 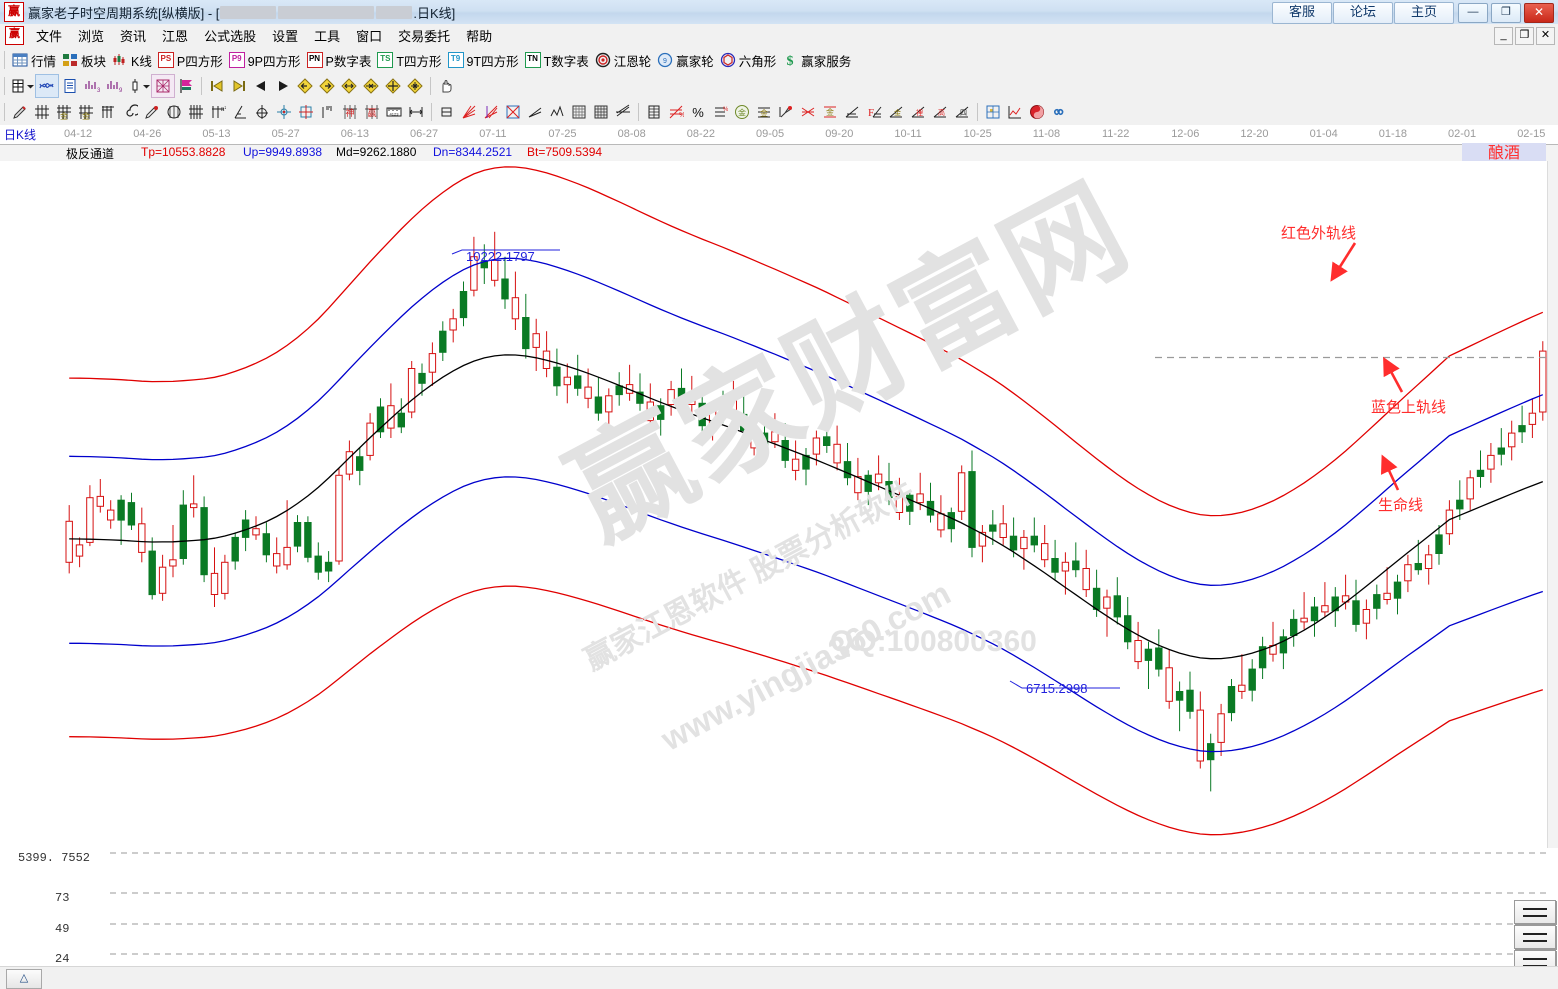 I want to click on menu-item-window: 窗口, so click(x=369, y=36).